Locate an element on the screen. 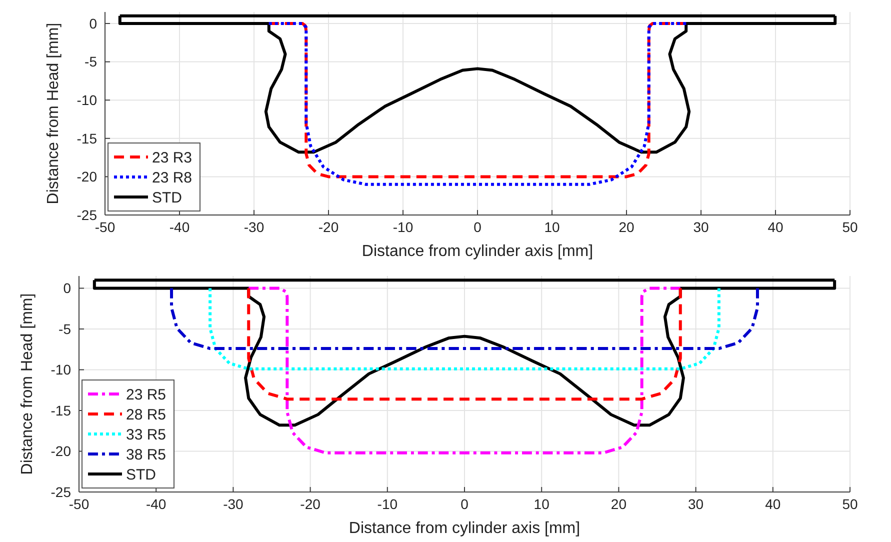  legend-label: 23 R8 is located at coordinates (172, 177).